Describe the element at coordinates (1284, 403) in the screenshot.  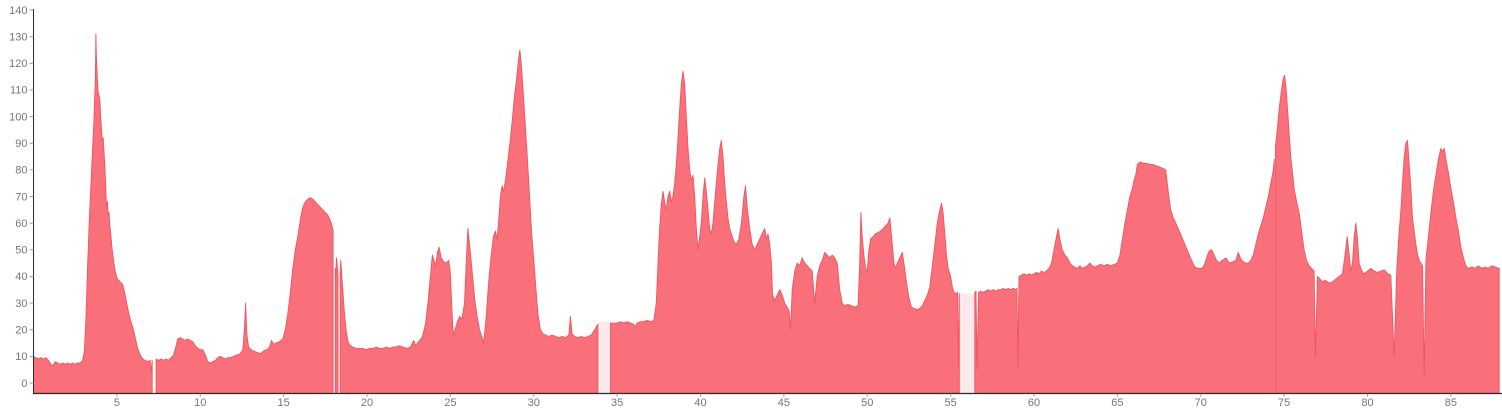
I see `x-tick-label: 75` at that location.